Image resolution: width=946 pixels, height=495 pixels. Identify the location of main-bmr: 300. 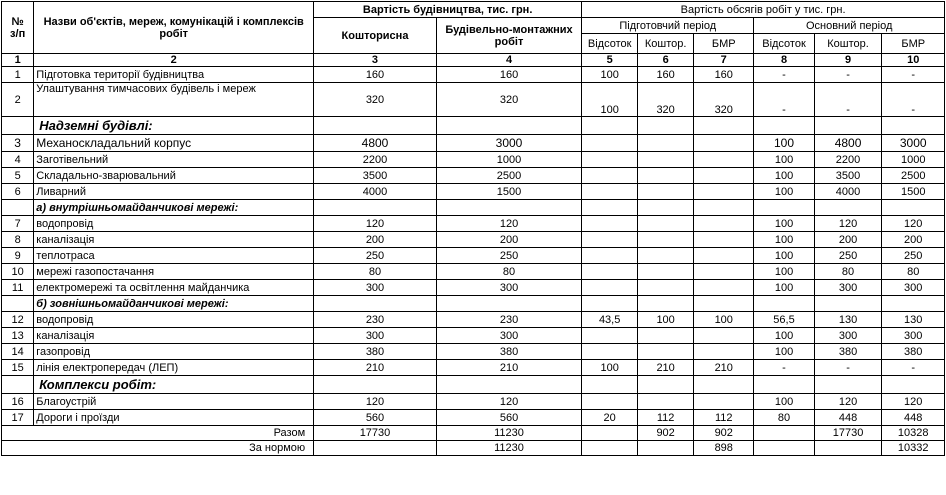
(913, 287).